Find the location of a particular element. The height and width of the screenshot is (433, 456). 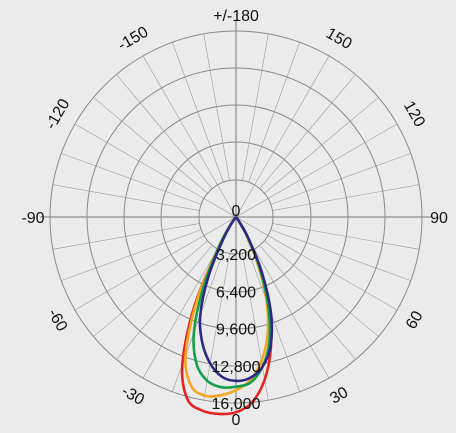

angle-label: -90 is located at coordinates (32, 218).